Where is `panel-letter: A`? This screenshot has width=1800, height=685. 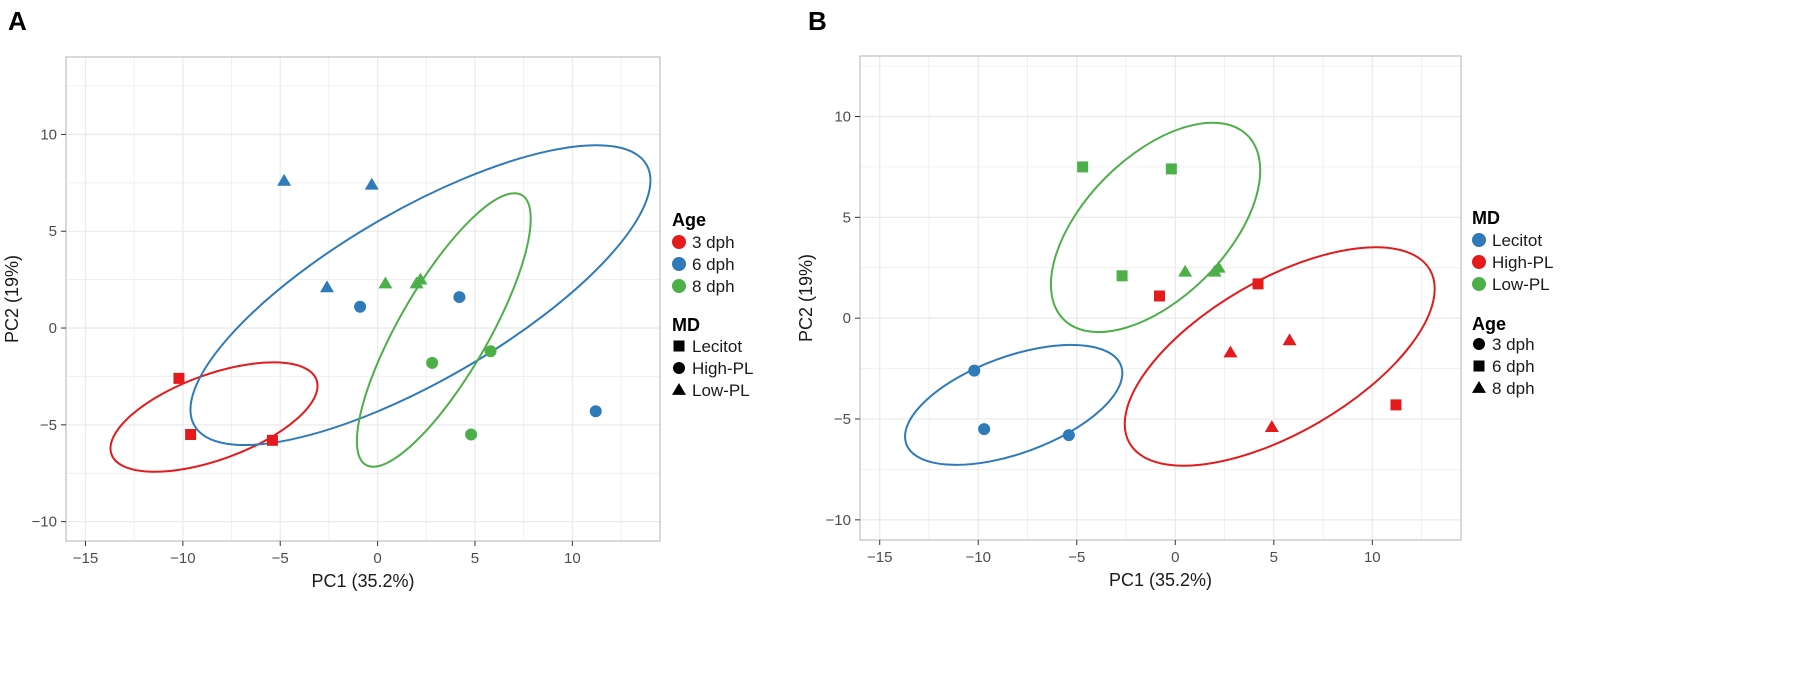
panel-letter: A is located at coordinates (17, 21).